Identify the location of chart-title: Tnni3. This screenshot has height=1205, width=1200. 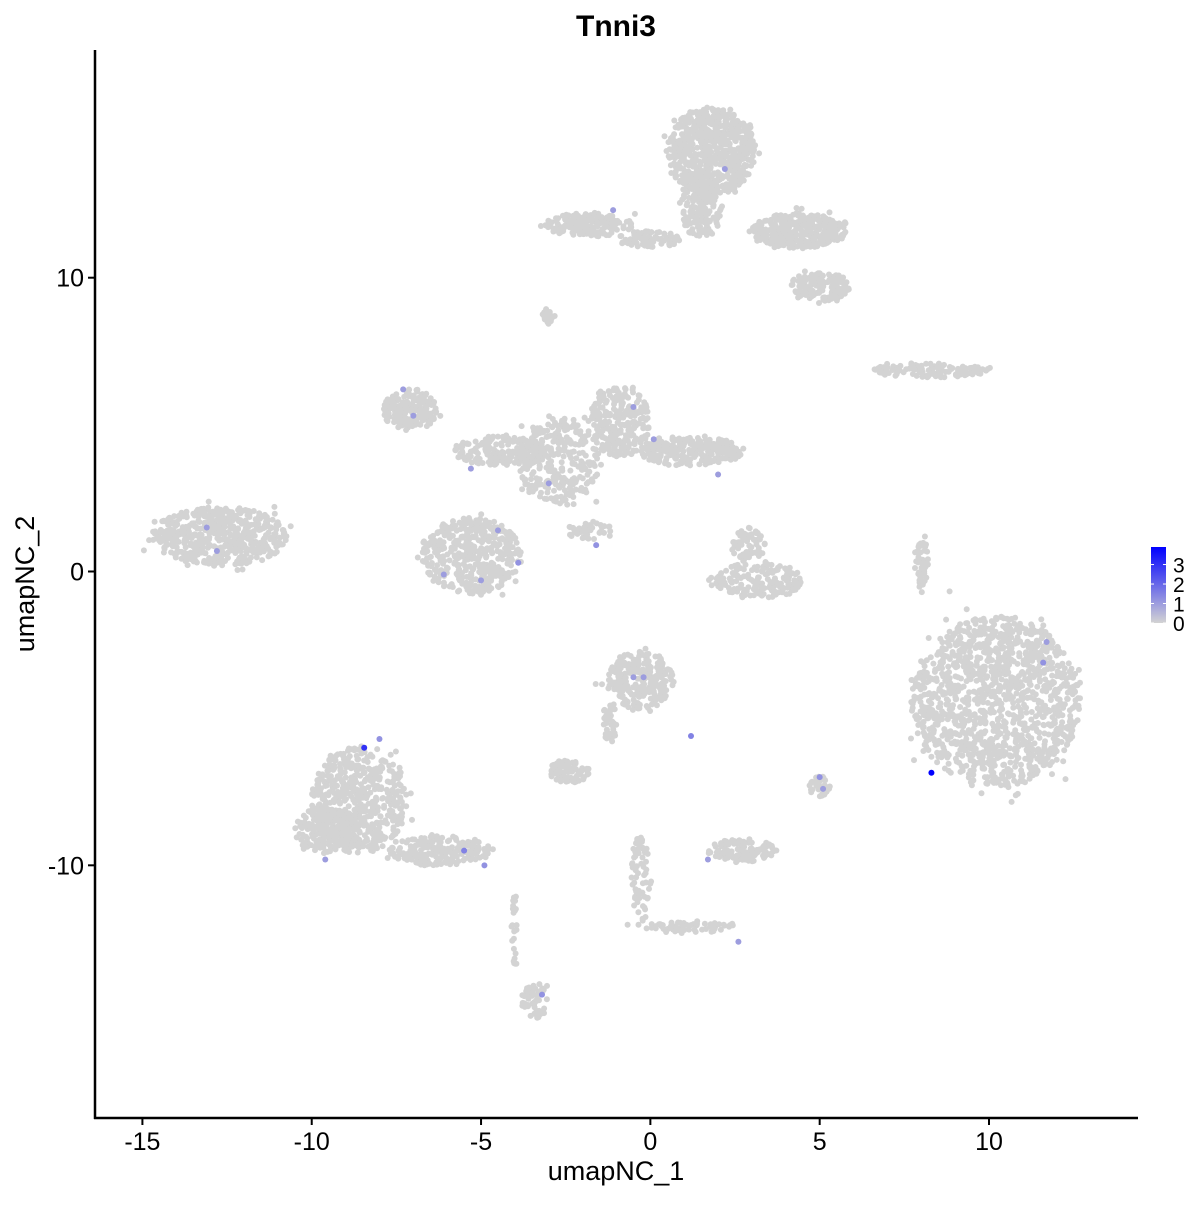
(616, 26).